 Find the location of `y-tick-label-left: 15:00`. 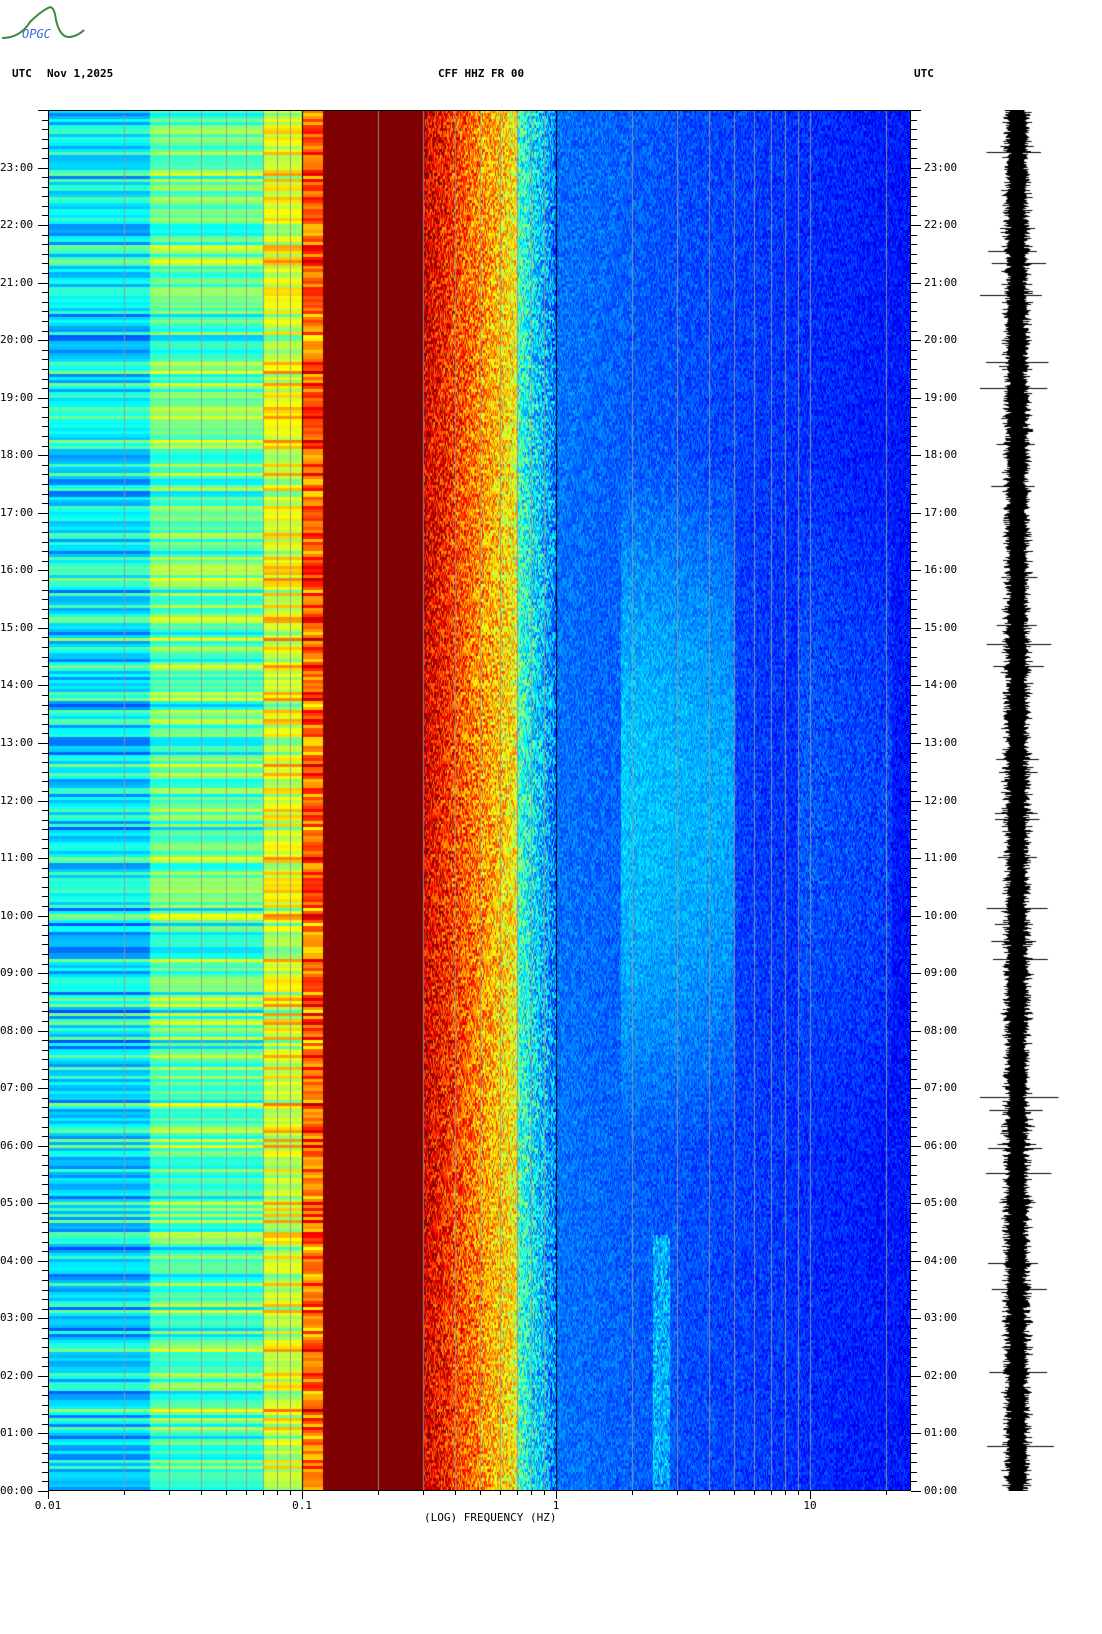

y-tick-label-left: 15:00 is located at coordinates (17, 627).